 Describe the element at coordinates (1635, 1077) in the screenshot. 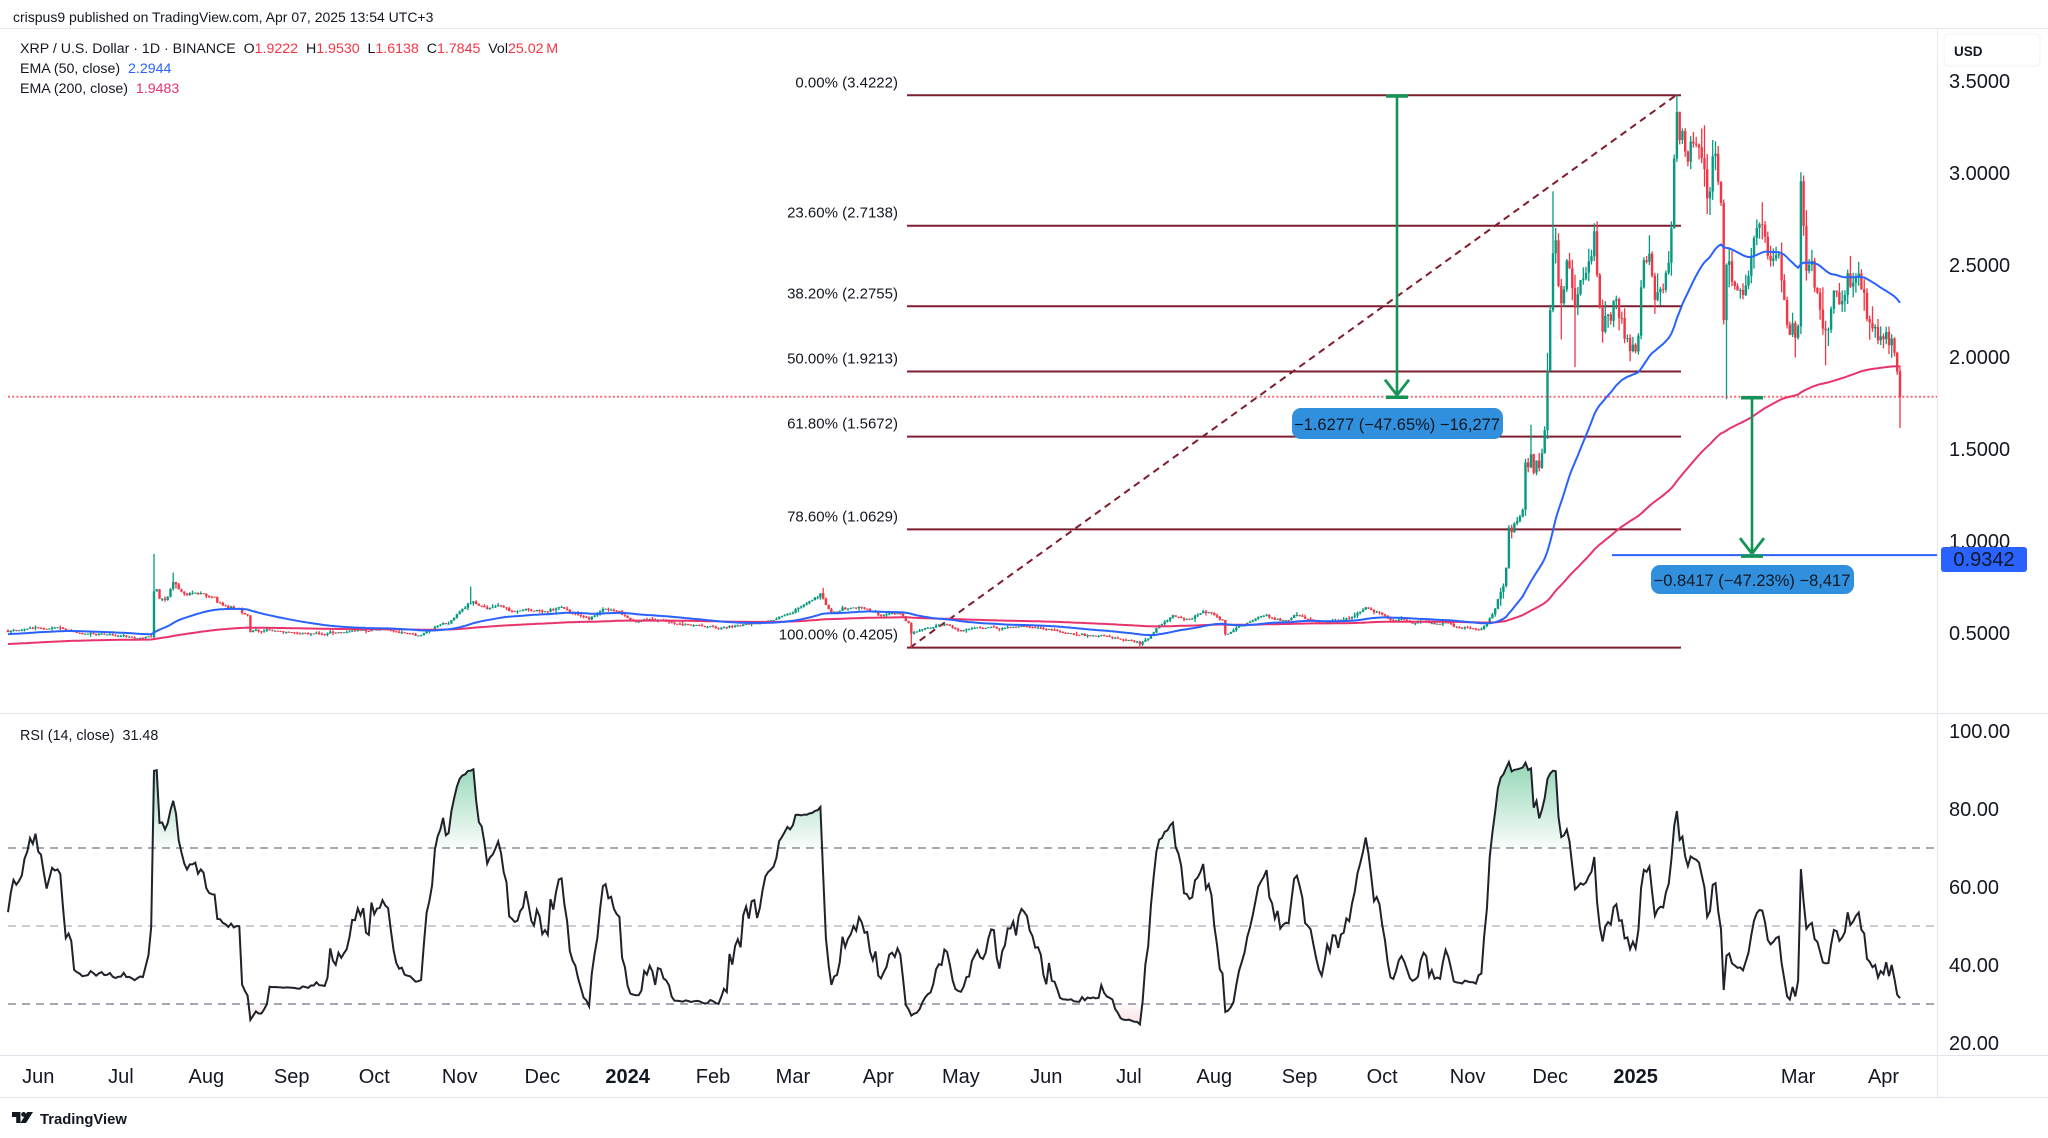

I see `svg-text: 2025` at that location.